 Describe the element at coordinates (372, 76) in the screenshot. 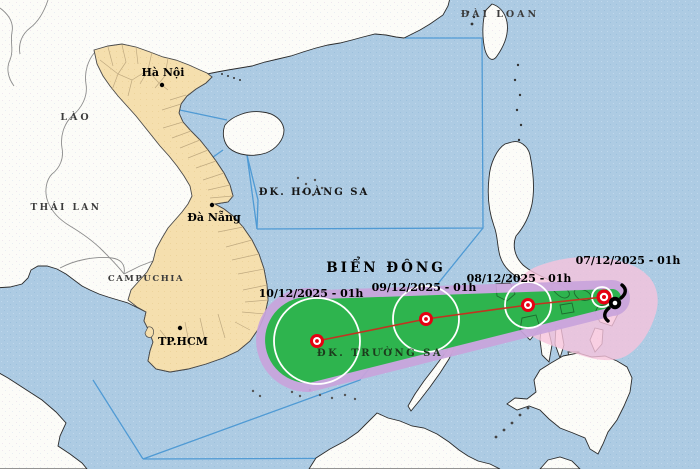

I see `minor-islands-north` at that location.